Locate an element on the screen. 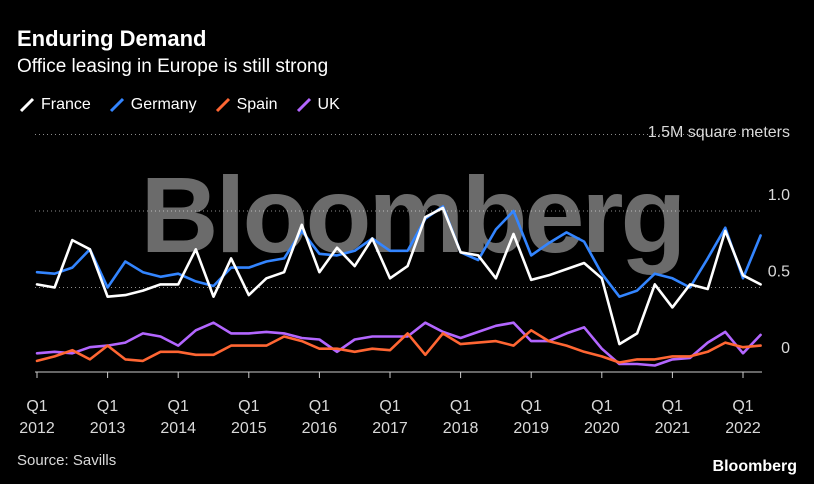  x-tick-label-year: 2012 is located at coordinates (37, 428).